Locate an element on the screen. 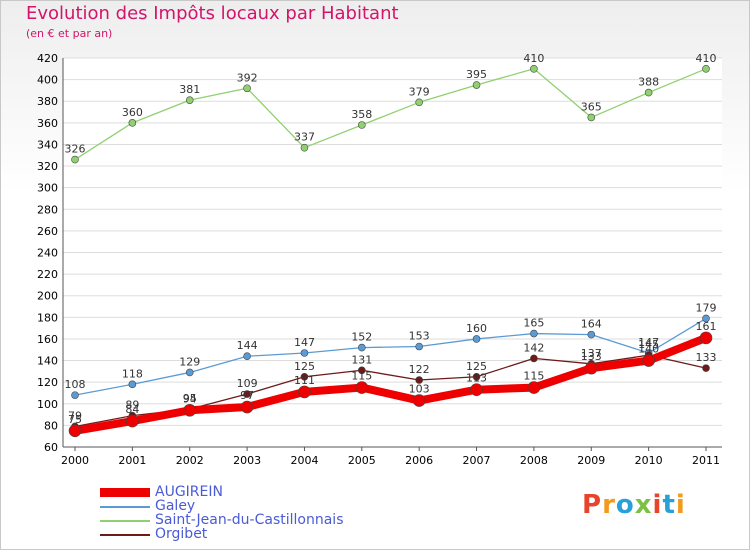  data-label-galey: 118 is located at coordinates (132, 373).